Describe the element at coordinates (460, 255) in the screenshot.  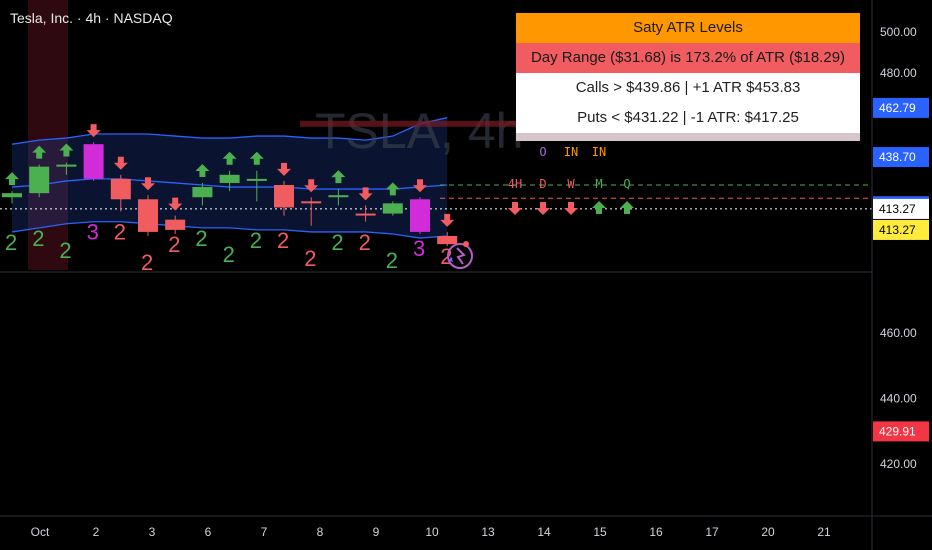
I see `replay-icon` at that location.